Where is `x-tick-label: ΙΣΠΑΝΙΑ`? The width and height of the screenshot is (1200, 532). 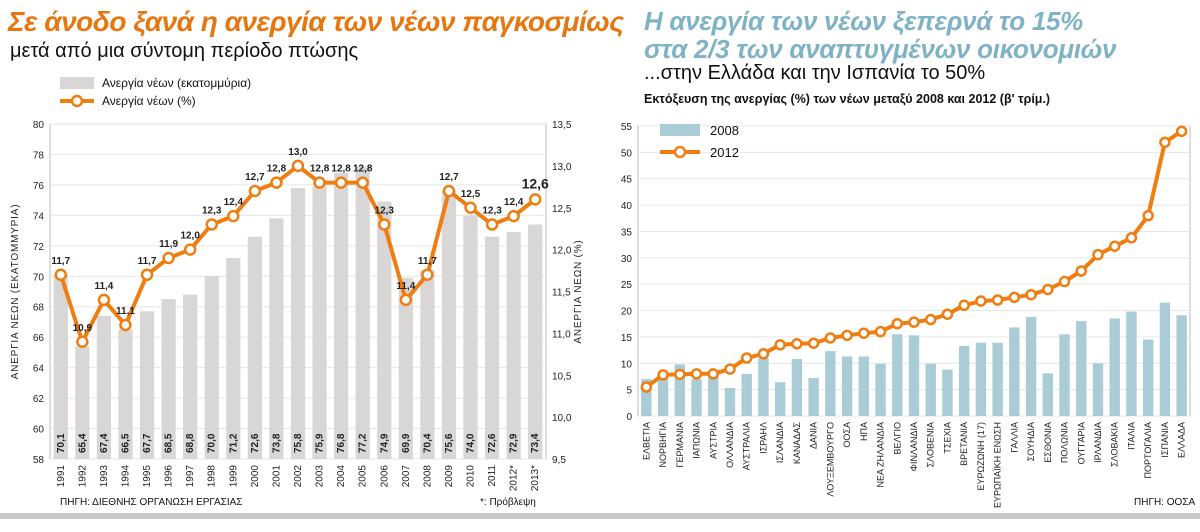 x-tick-label: ΙΣΠΑΝΙΑ is located at coordinates (1165, 440).